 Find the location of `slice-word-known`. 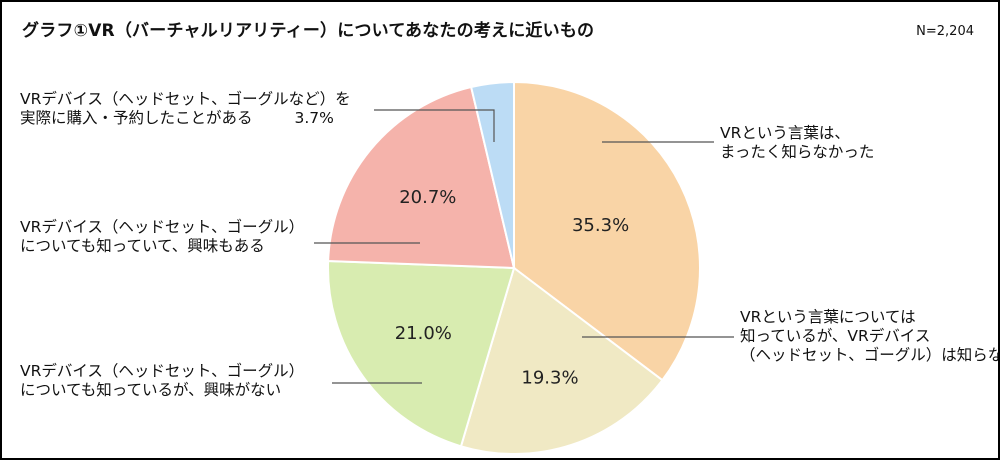

slice-word-known is located at coordinates (561, 360).